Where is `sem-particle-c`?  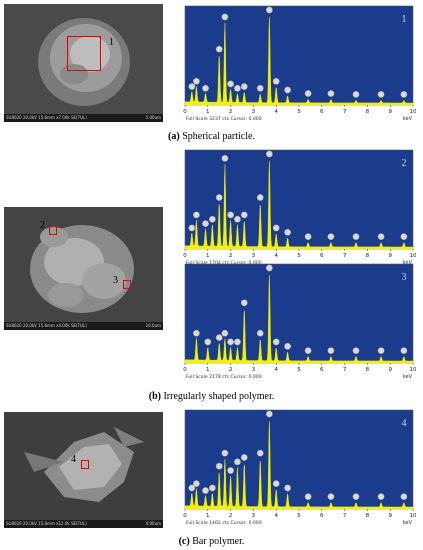 sem-particle-c is located at coordinates (83, 466).